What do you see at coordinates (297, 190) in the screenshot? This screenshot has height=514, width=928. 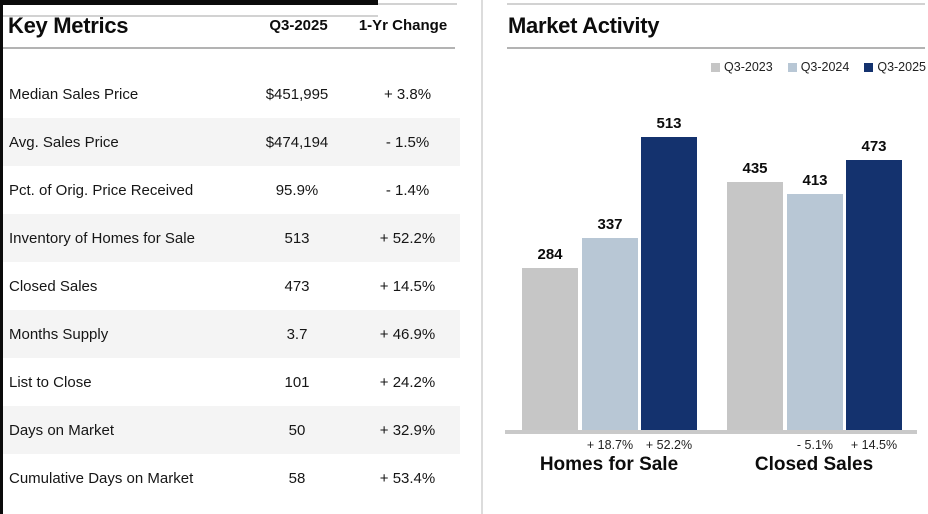 I see `metric-value: 95.9%` at bounding box center [297, 190].